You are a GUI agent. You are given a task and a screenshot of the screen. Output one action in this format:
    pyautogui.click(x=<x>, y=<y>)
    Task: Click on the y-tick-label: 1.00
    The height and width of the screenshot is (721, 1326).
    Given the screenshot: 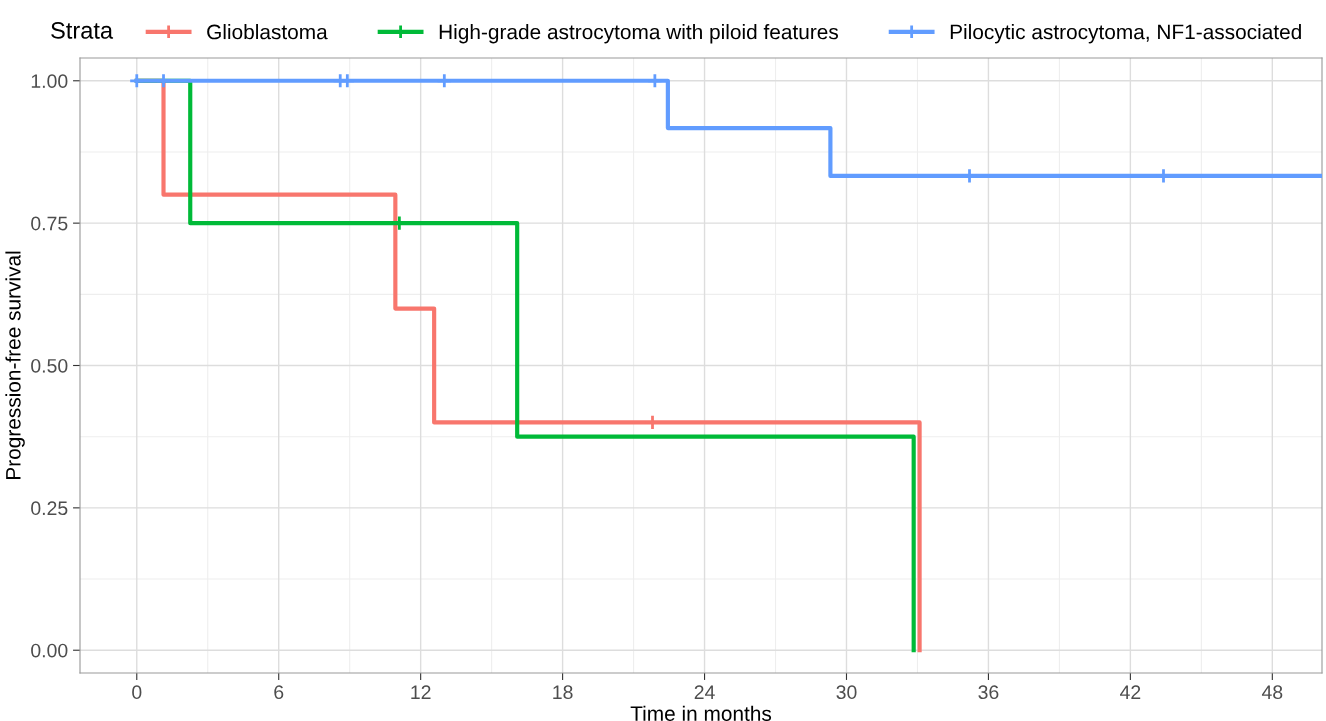 What is the action you would take?
    pyautogui.click(x=49, y=81)
    